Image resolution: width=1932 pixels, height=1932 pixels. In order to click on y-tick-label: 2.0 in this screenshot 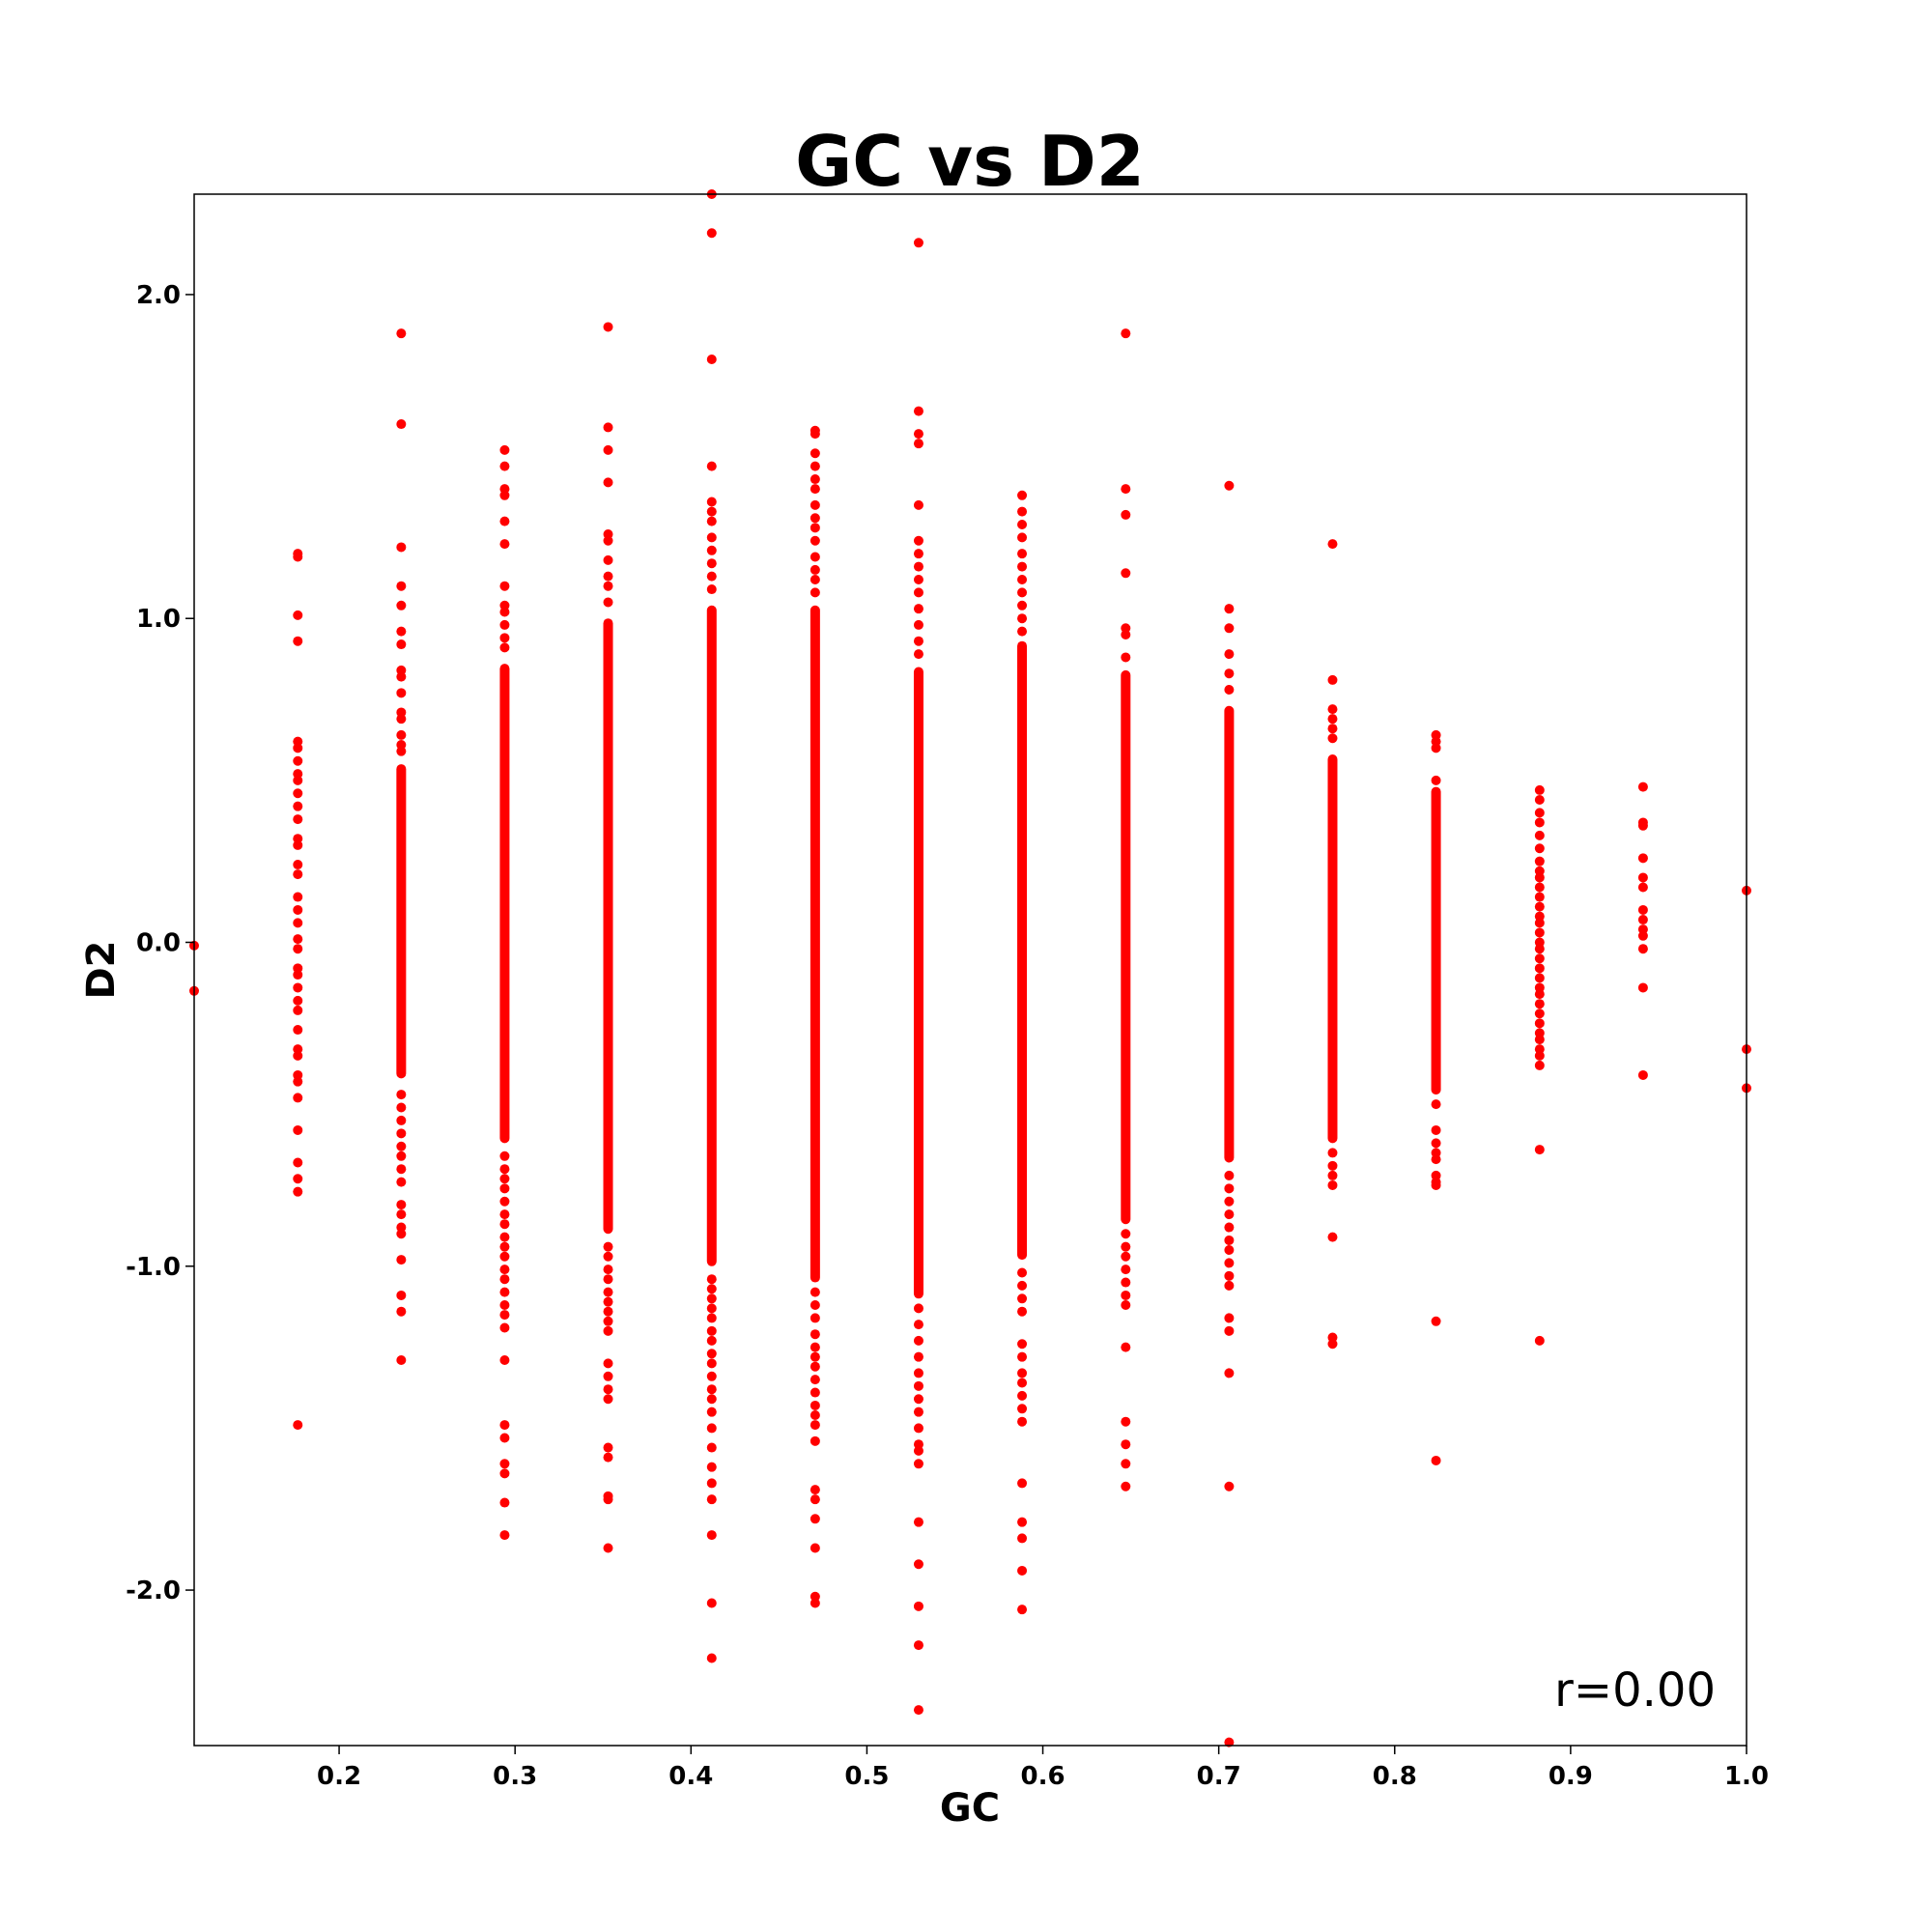, I will do `click(158, 295)`.